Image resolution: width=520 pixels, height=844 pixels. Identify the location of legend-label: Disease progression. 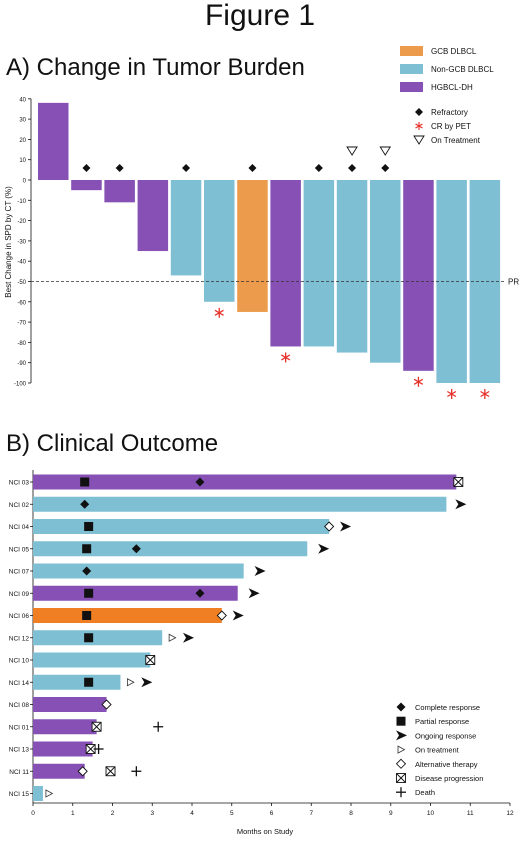
(449, 778).